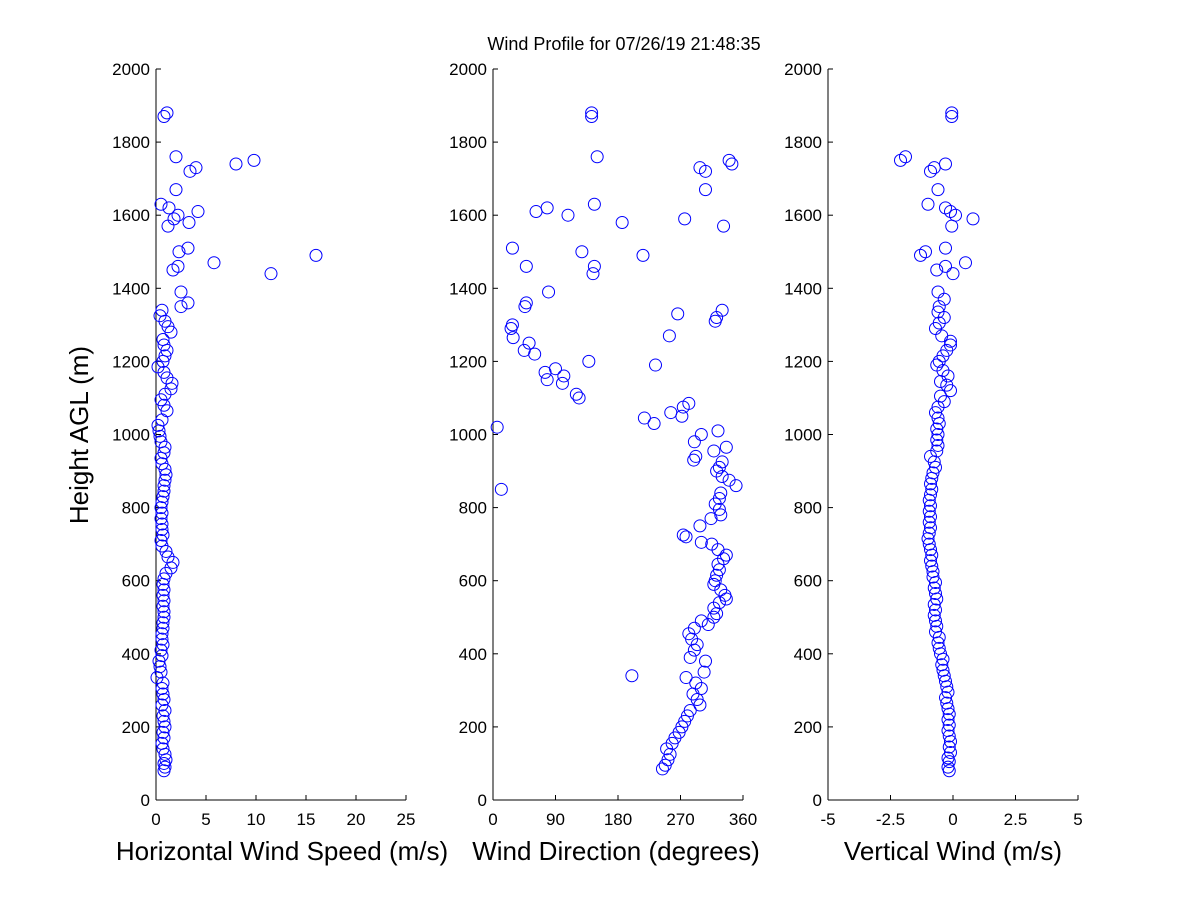 This screenshot has width=1200, height=900. What do you see at coordinates (1077, 819) in the screenshot?
I see `x-tick-label: 5` at bounding box center [1077, 819].